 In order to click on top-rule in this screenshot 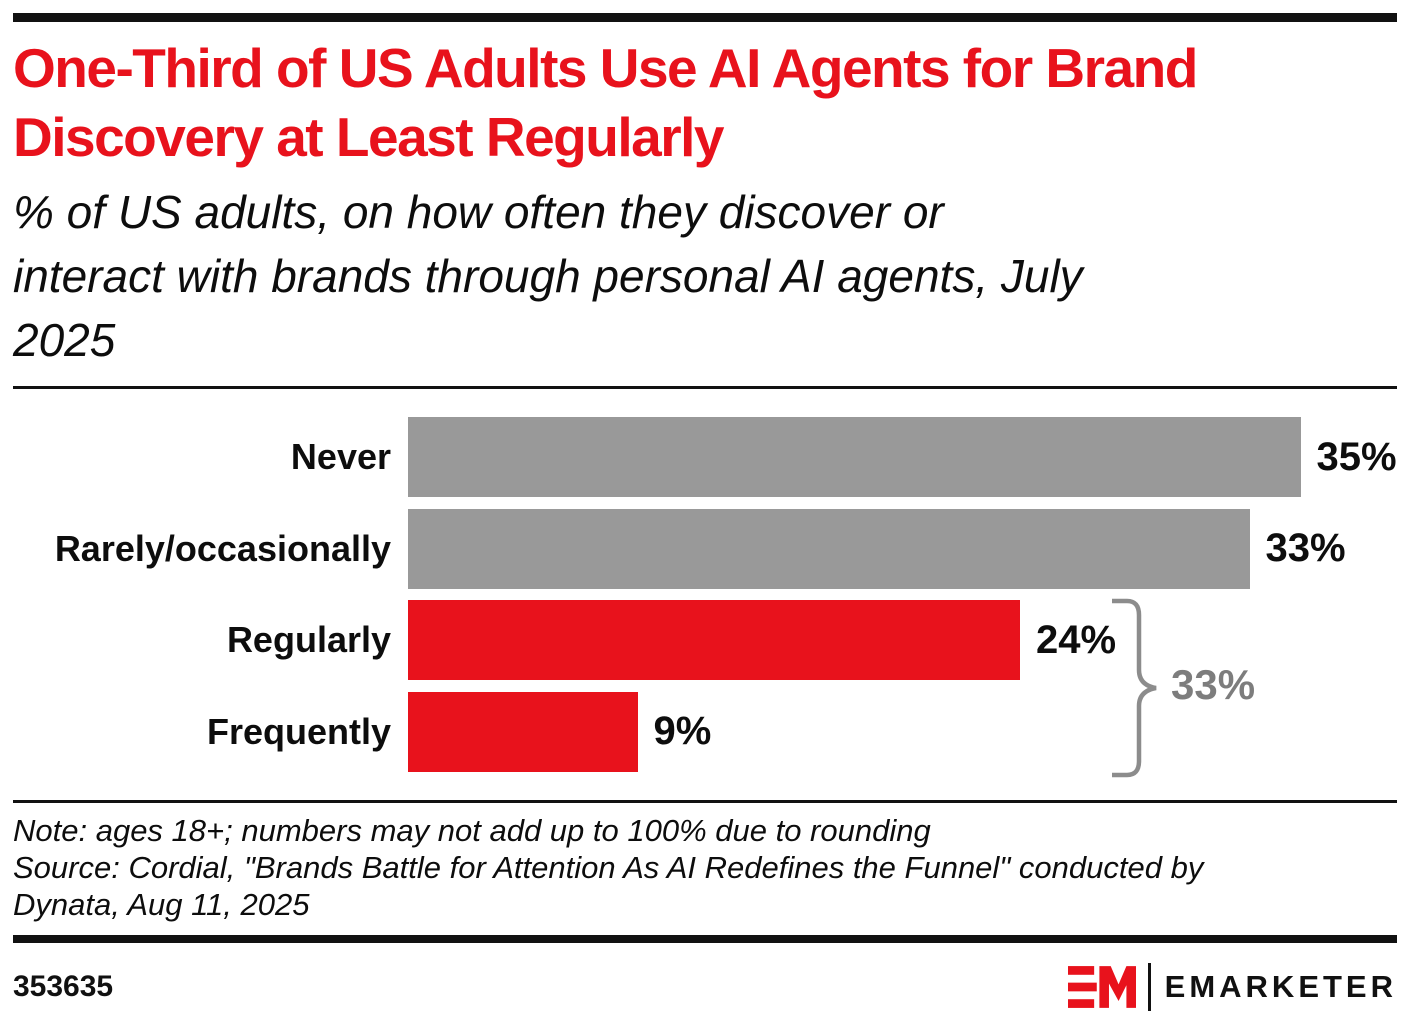, I will do `click(705, 17)`.